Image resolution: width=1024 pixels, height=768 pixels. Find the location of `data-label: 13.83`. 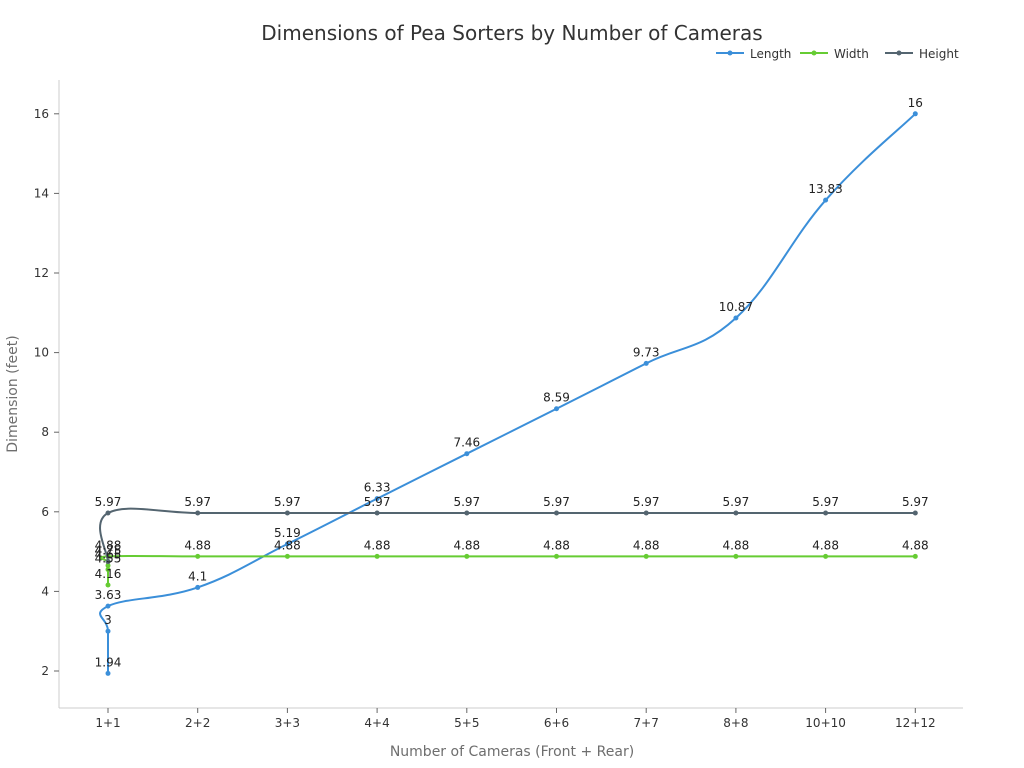

data-label: 13.83 is located at coordinates (825, 189).